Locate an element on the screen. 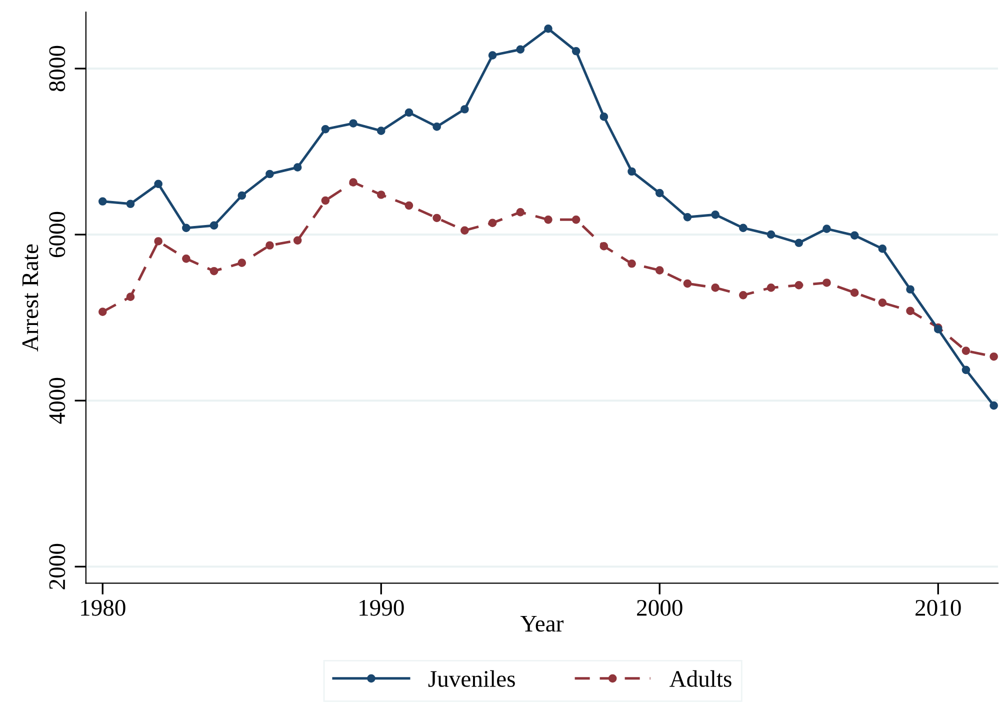 The height and width of the screenshot is (713, 999). legend-label: Adults is located at coordinates (700, 678).